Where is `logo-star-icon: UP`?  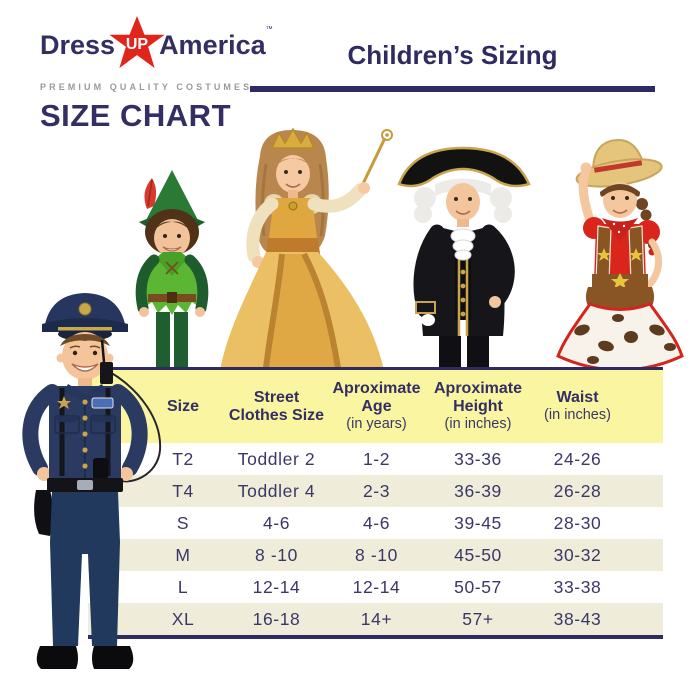 logo-star-icon: UP is located at coordinates (137, 44).